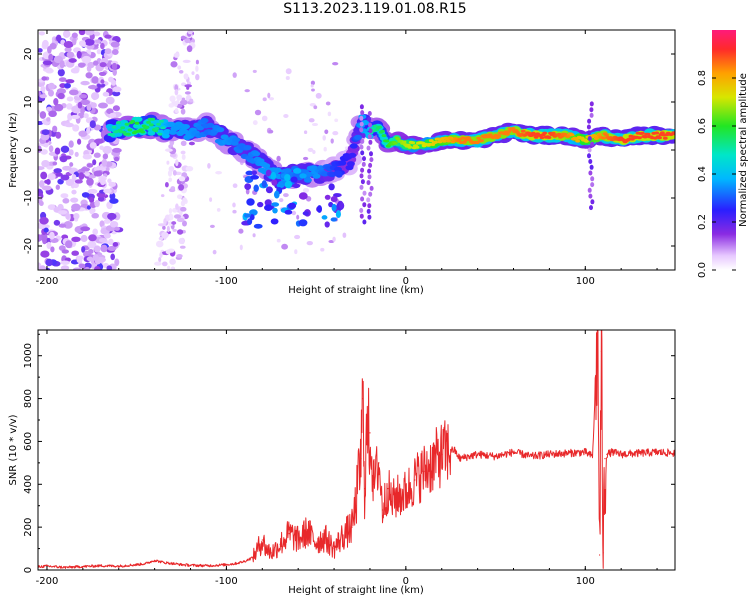 The image size is (750, 600). Describe the element at coordinates (28, 355) in the screenshot. I see `snr-ytick-label: 1000` at that location.